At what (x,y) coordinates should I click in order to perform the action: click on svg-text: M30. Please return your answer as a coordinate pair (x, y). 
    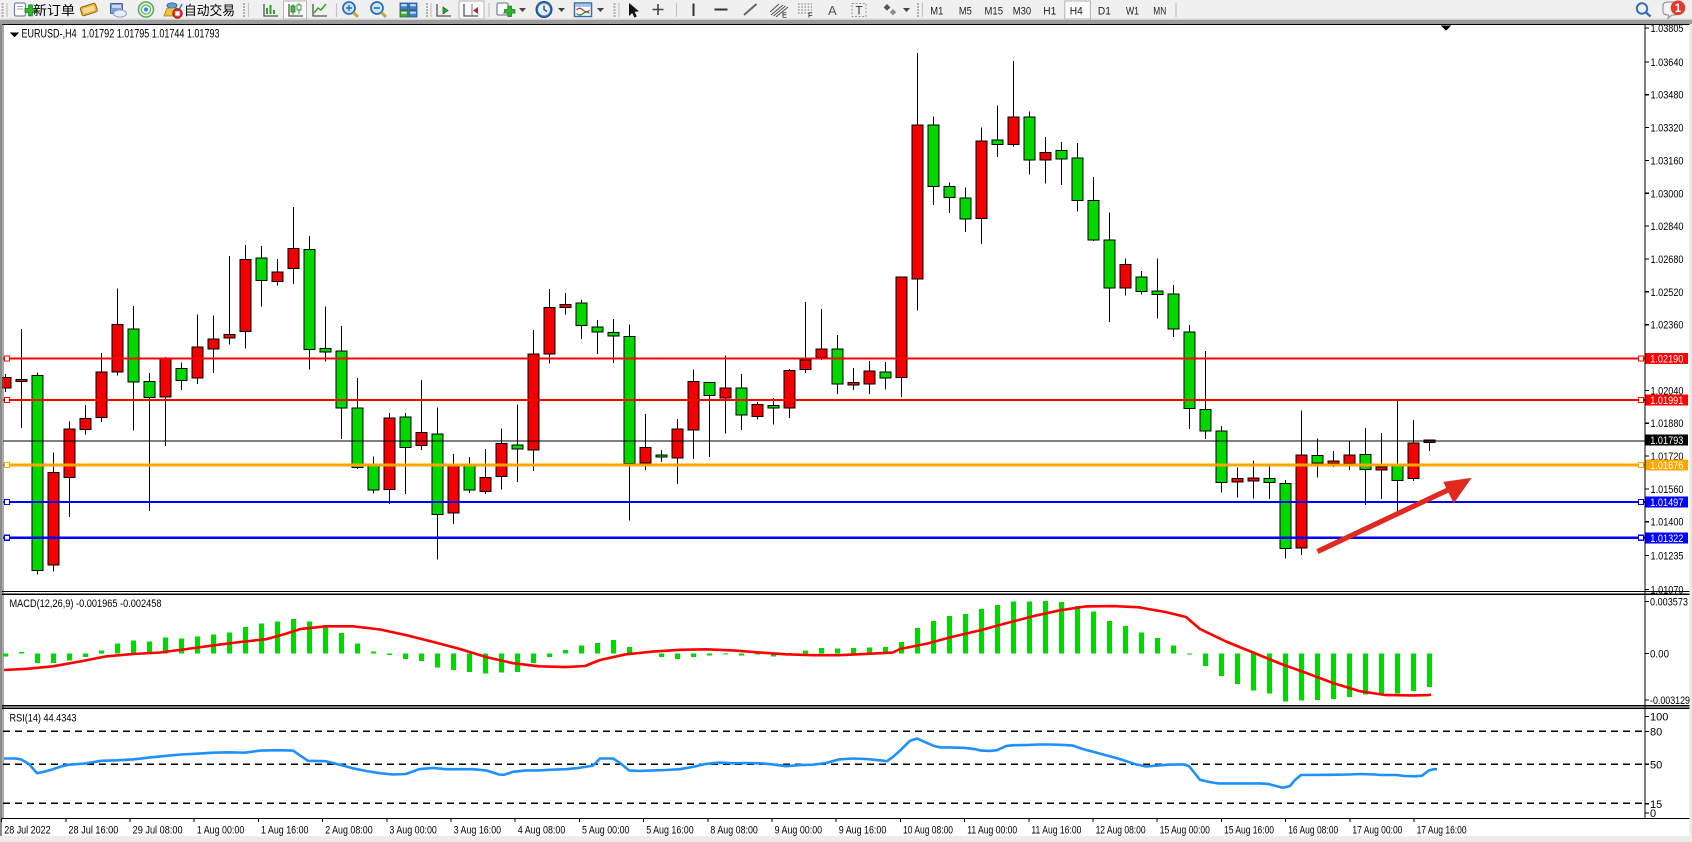
    Looking at the image, I should click on (1022, 12).